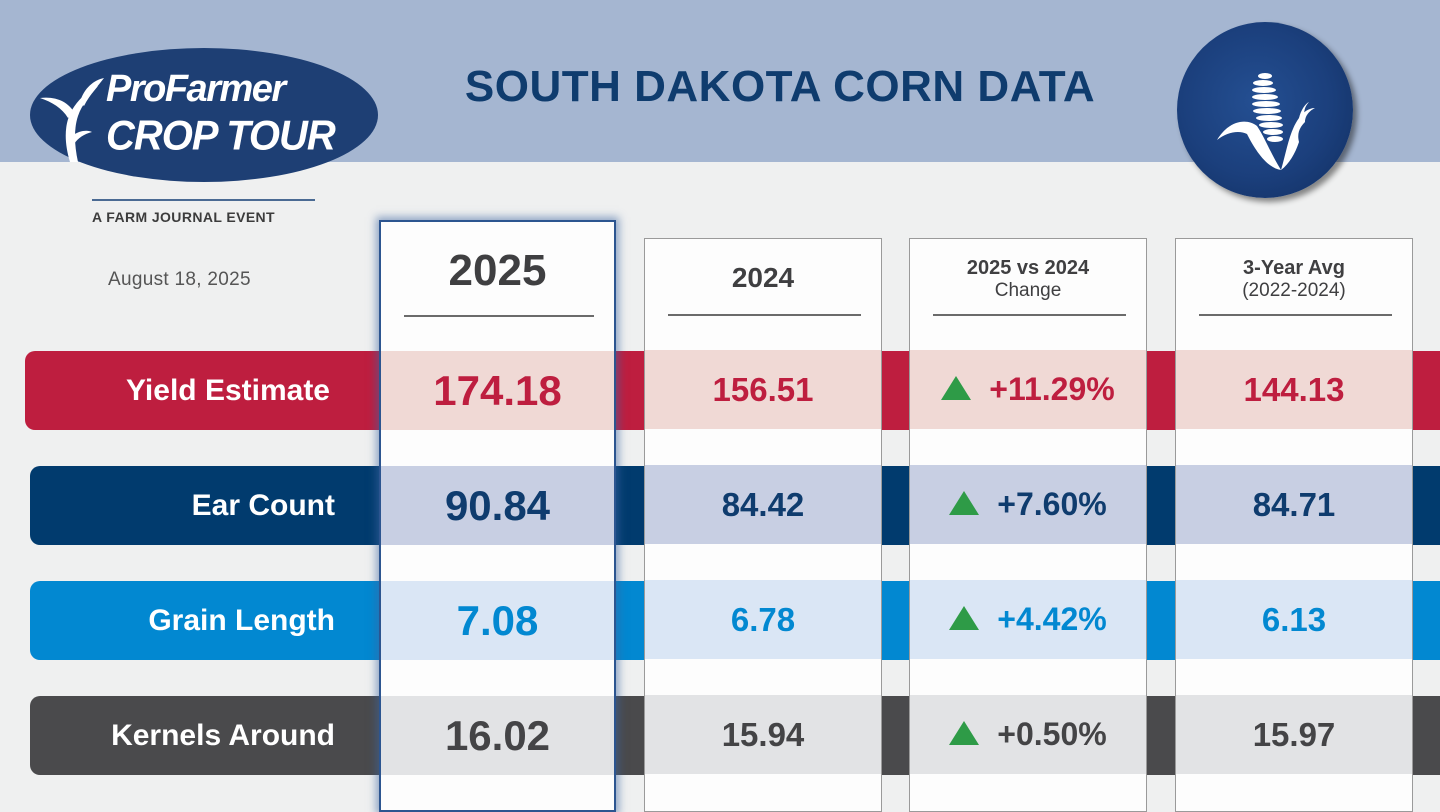 The height and width of the screenshot is (812, 1440). What do you see at coordinates (1294, 268) in the screenshot?
I see `column-header-3-year-avg: 3-Year Avg` at bounding box center [1294, 268].